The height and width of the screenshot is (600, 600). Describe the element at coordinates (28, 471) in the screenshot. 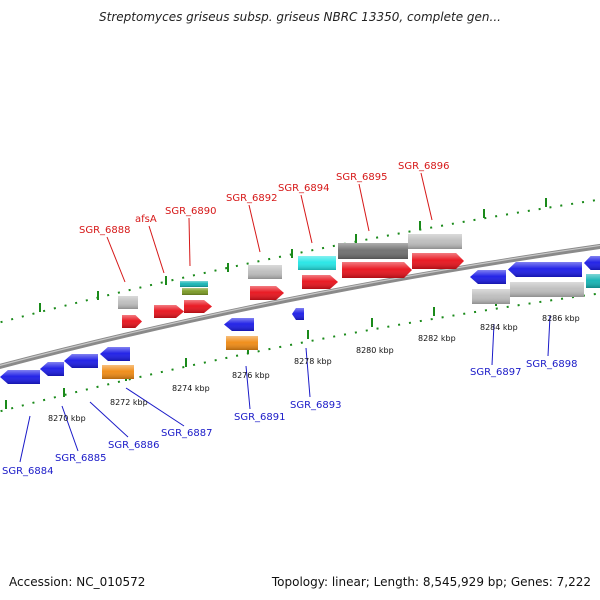

I see `gene-label-bottom-0: SGR_6884` at that location.